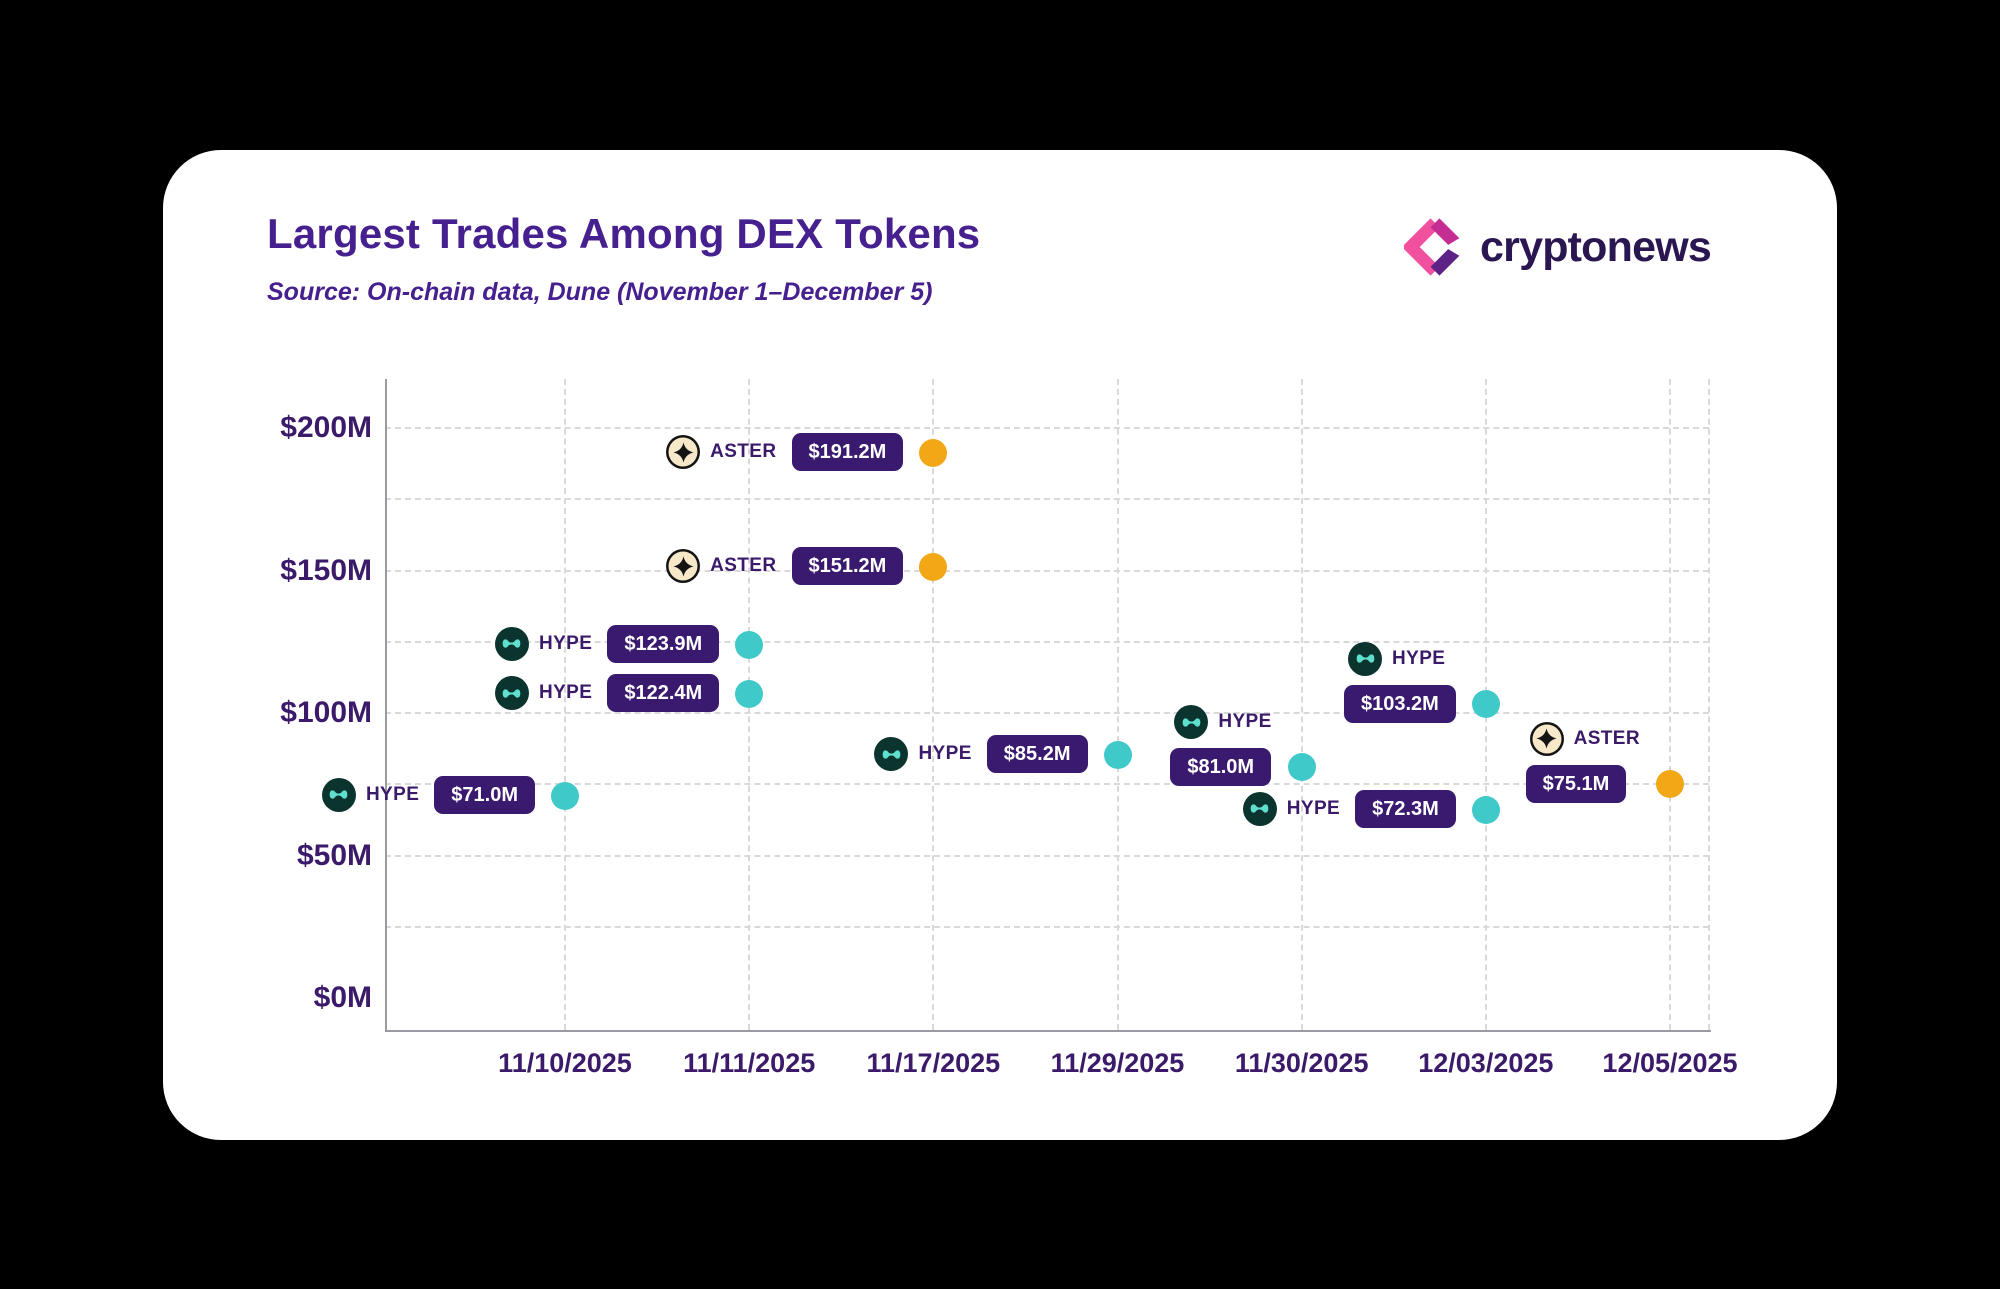  Describe the element at coordinates (663, 643) in the screenshot. I see `trade-value-badge: $123.9M` at that location.